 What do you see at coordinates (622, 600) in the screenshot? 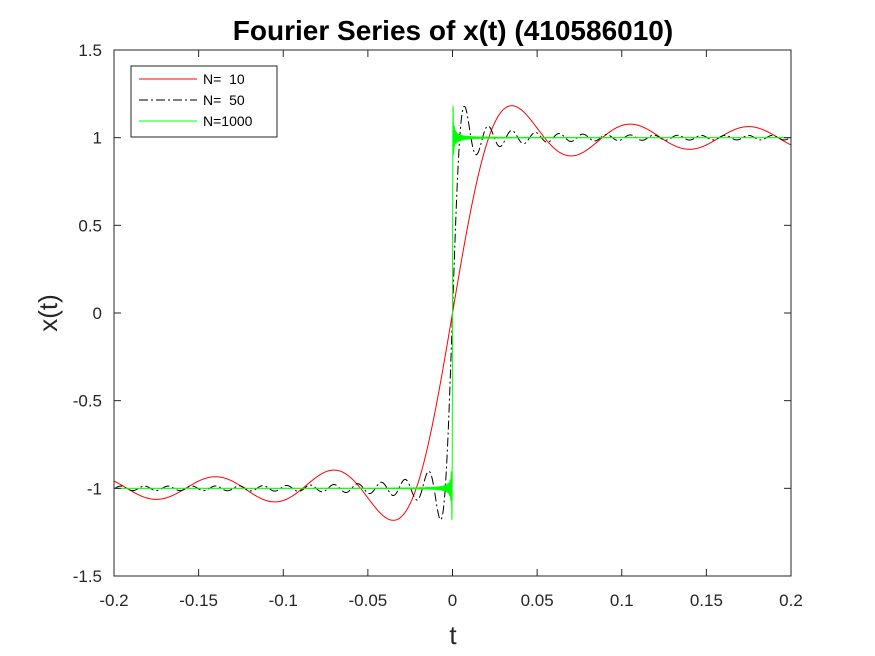
I see `x-tick-label: 0.1` at bounding box center [622, 600].